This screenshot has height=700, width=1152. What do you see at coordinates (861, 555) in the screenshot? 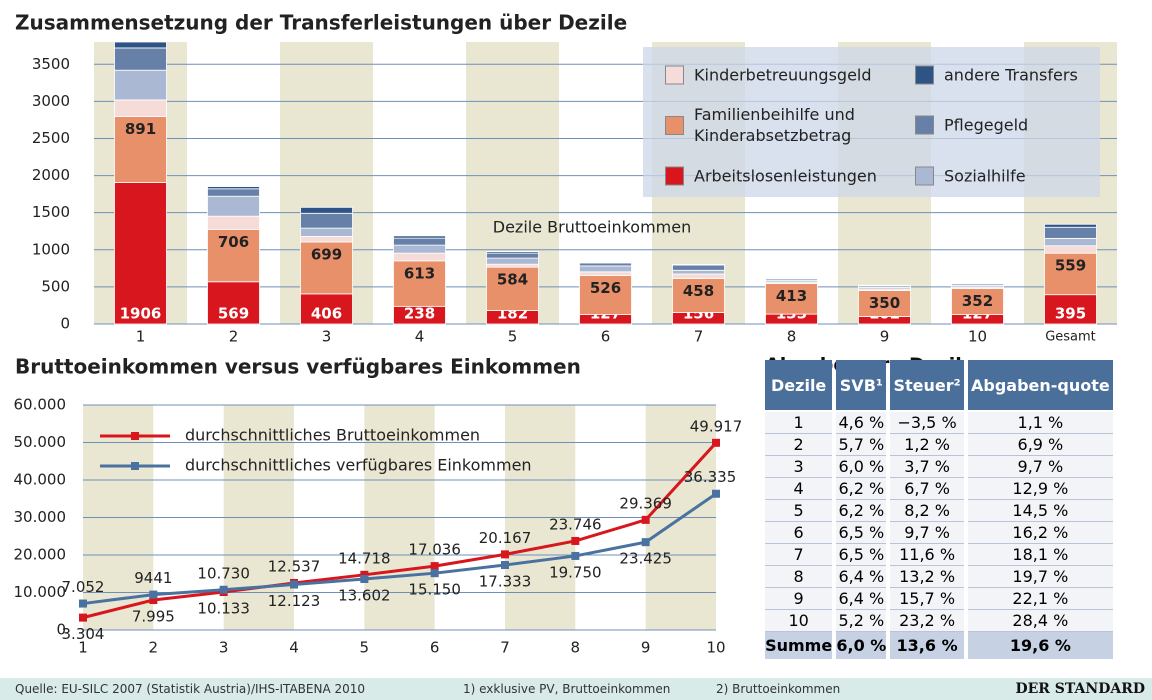
I see `cell: 6,5 %` at bounding box center [861, 555].